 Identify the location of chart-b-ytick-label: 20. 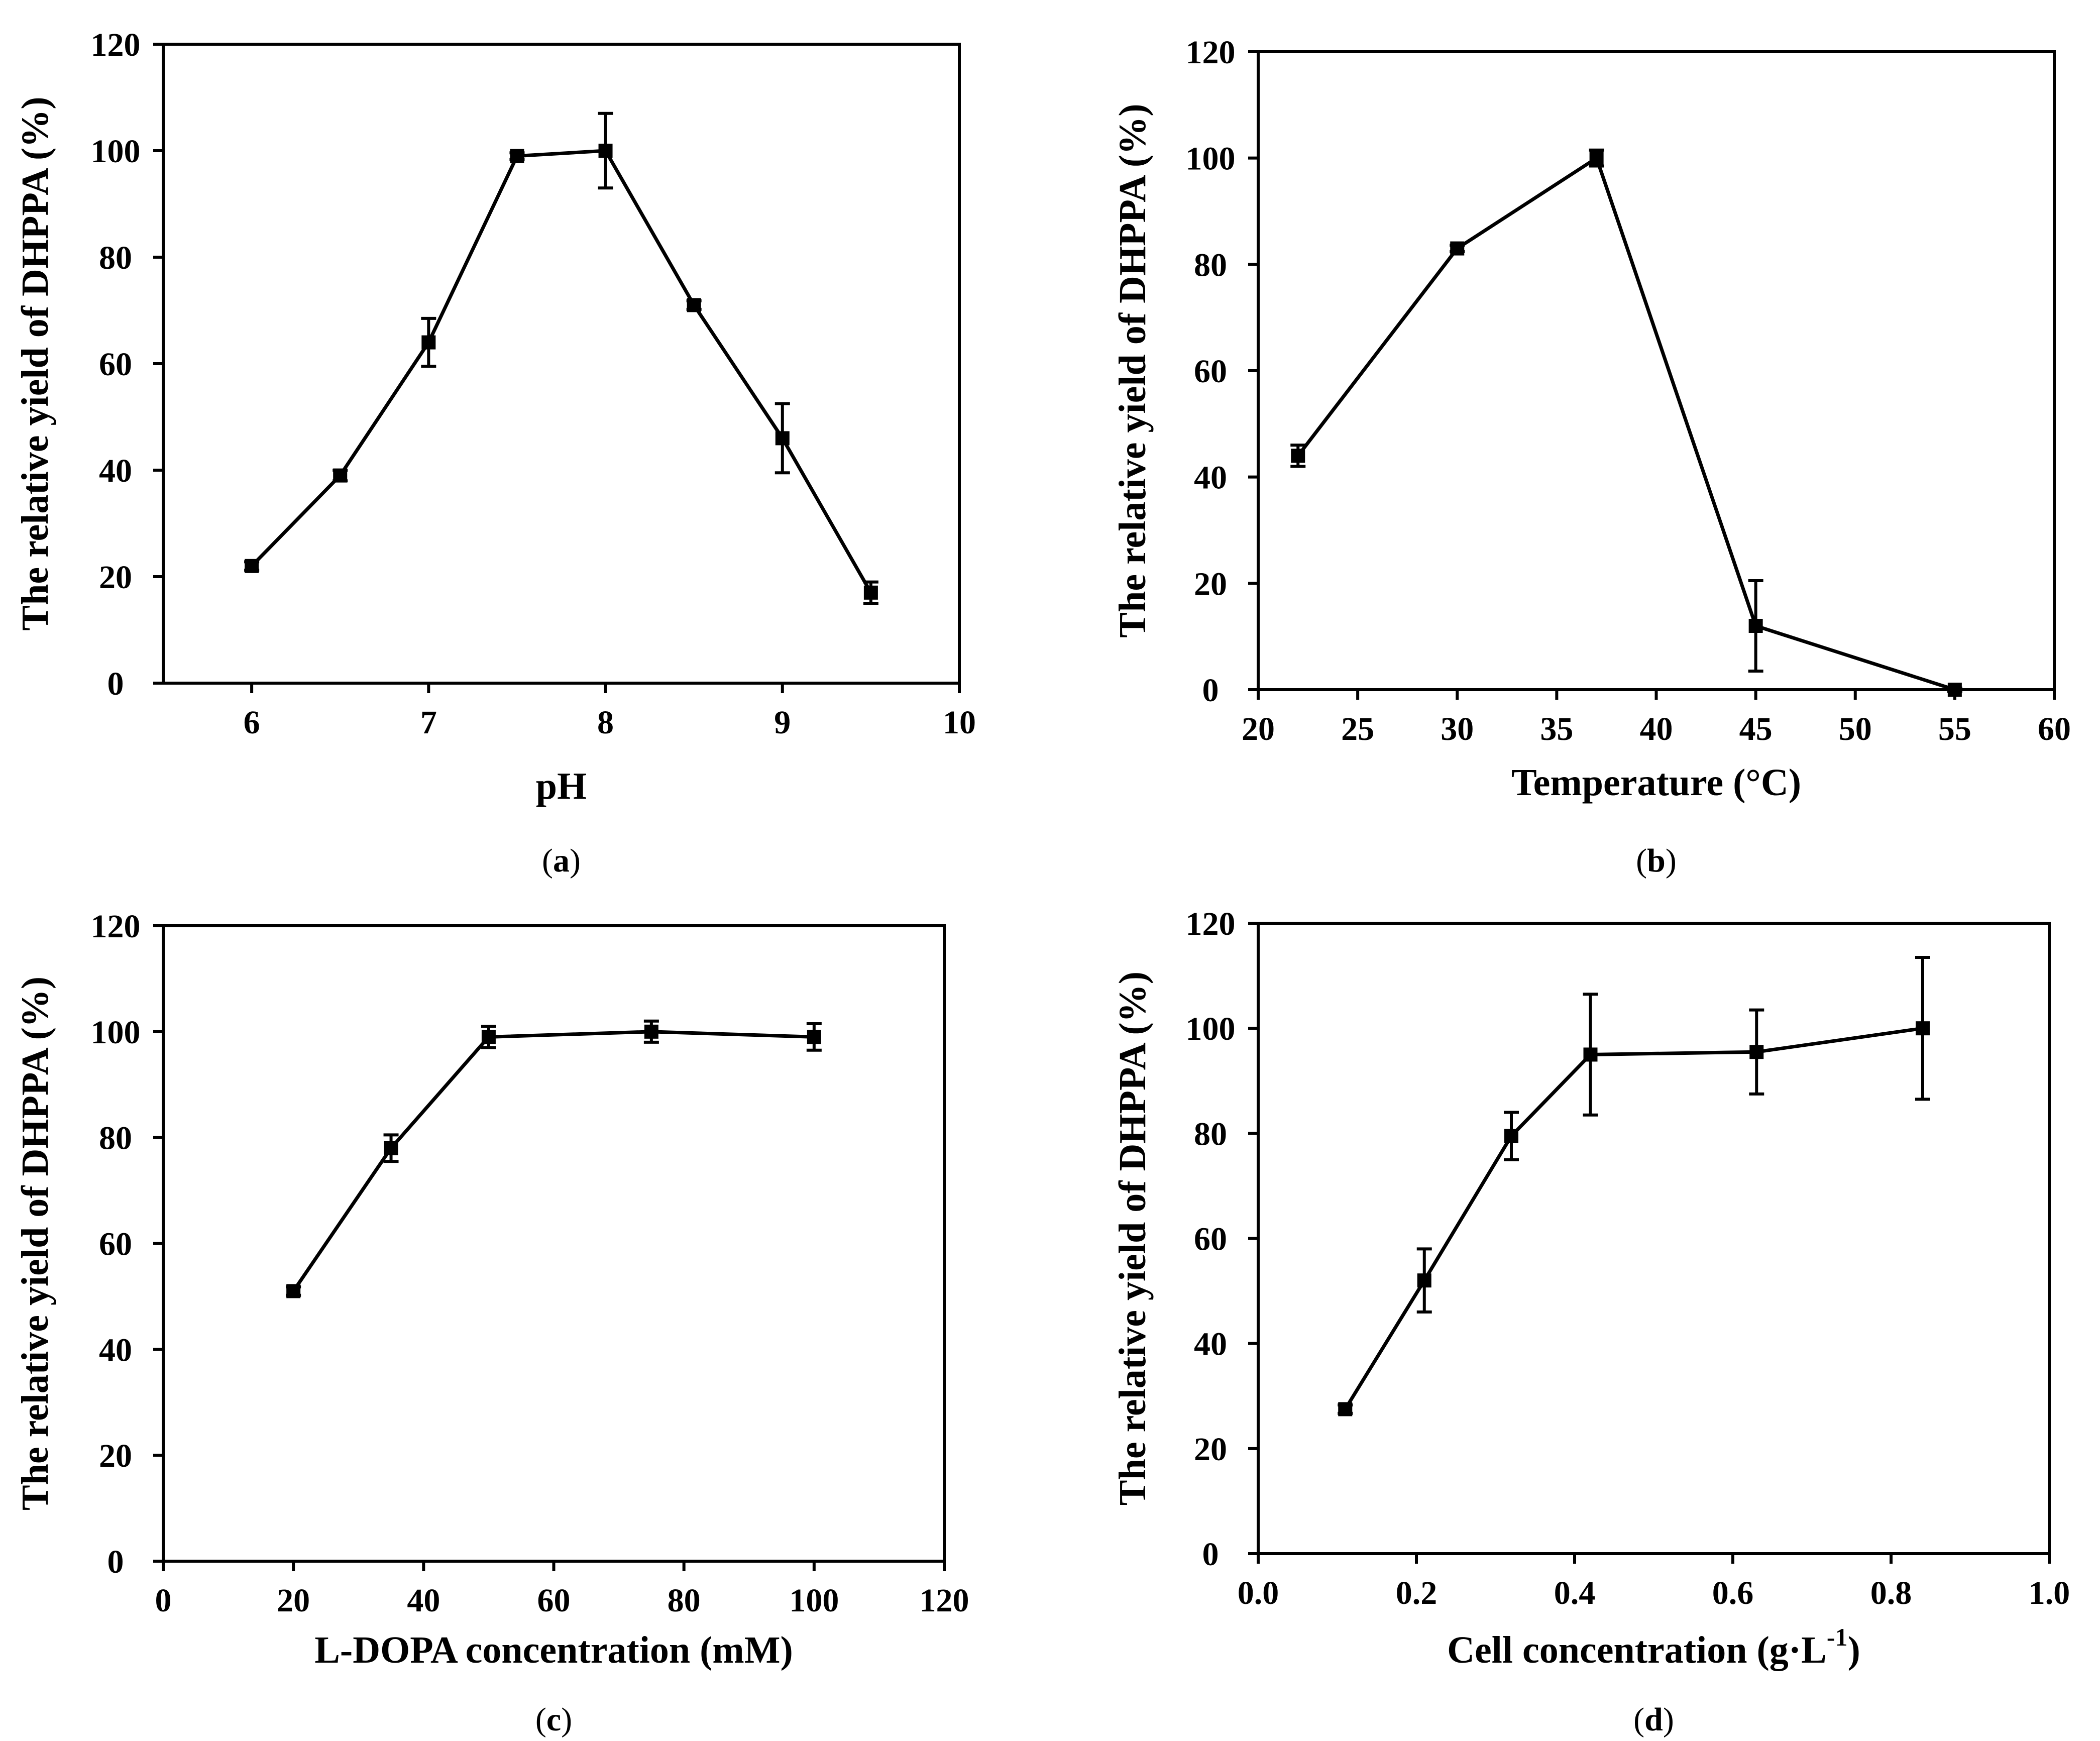
(1210, 584).